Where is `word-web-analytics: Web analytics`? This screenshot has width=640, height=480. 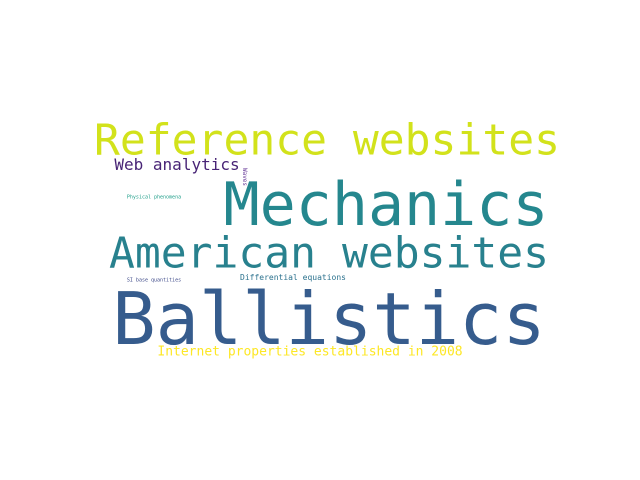
word-web-analytics: Web analytics is located at coordinates (177, 164).